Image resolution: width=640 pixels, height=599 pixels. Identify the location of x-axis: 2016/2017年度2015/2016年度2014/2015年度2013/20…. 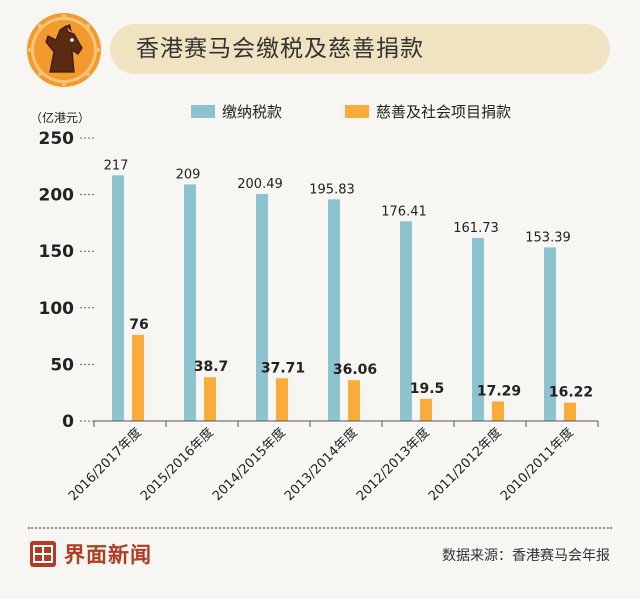
(332, 462).